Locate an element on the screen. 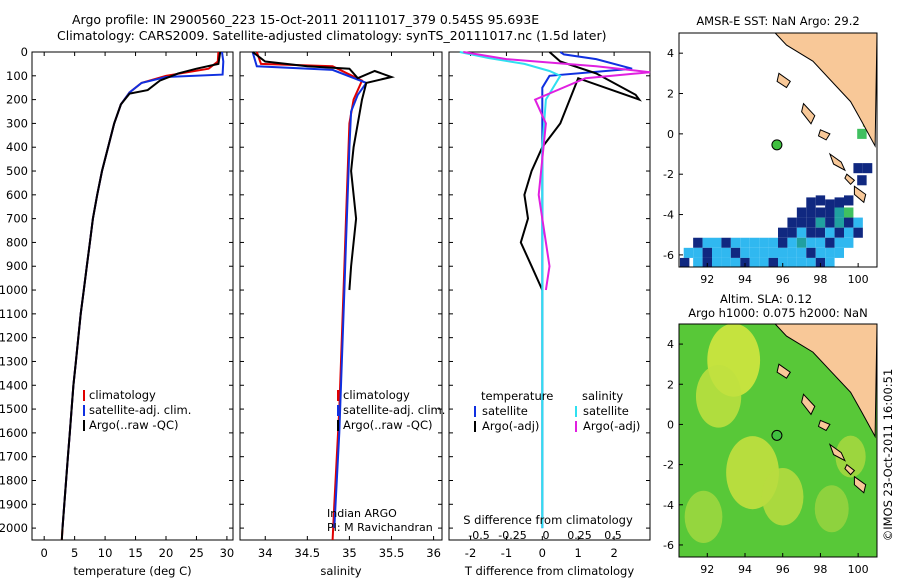  sst_map-ytick-label: -2 is located at coordinates (668, 174).